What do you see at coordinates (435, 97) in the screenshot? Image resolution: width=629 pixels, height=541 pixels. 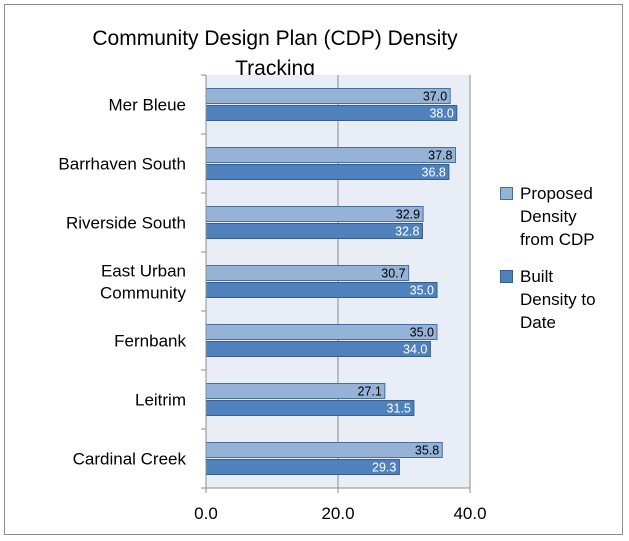 I see `data-label-proposed-0: 37.0` at bounding box center [435, 97].